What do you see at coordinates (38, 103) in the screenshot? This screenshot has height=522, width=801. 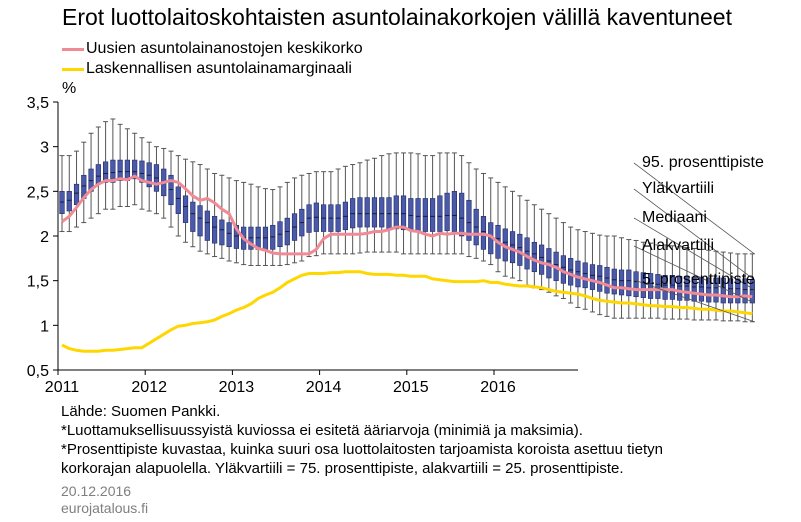 I see `y-tick-label: 3,5` at bounding box center [38, 103].